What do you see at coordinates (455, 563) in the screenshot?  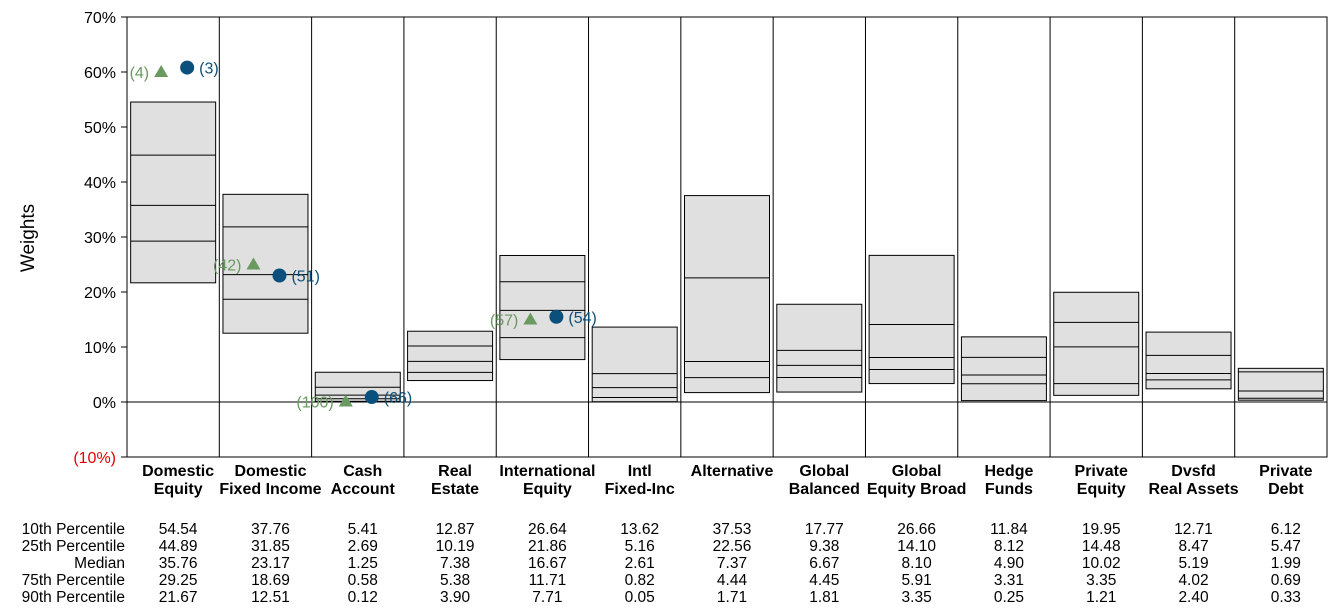 I see `percentile-value: 7.38` at bounding box center [455, 563].